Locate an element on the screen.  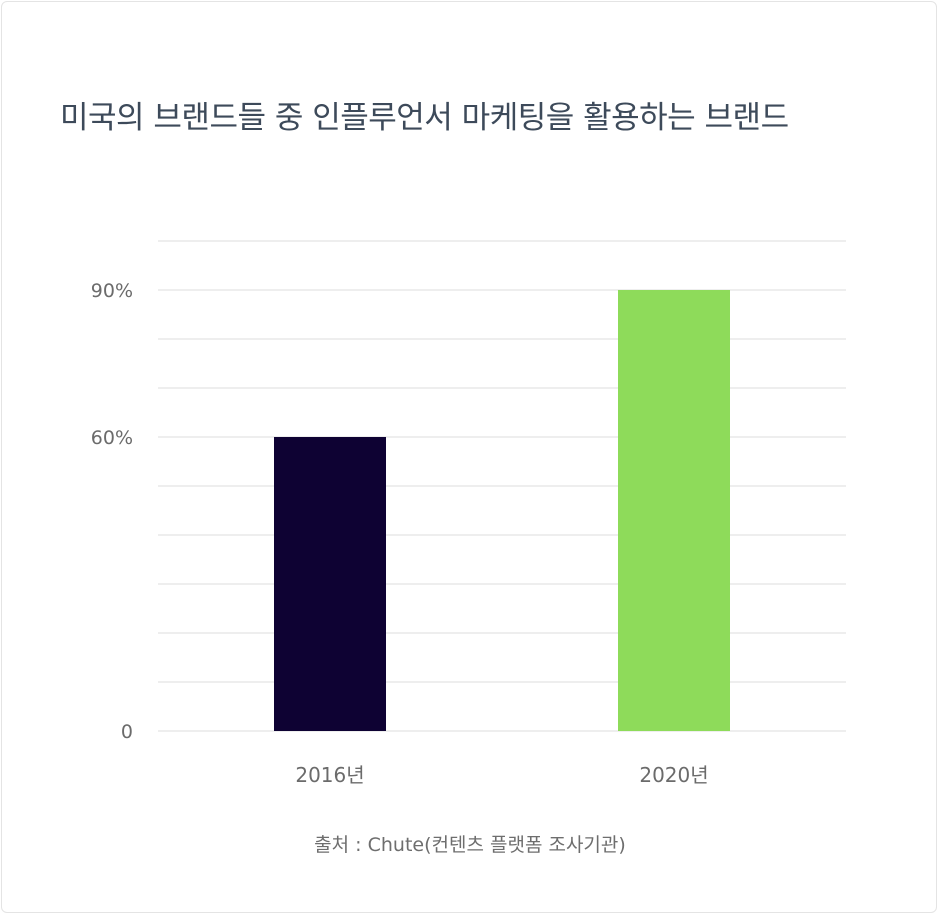
x-tick-label: 2016년 is located at coordinates (329, 775).